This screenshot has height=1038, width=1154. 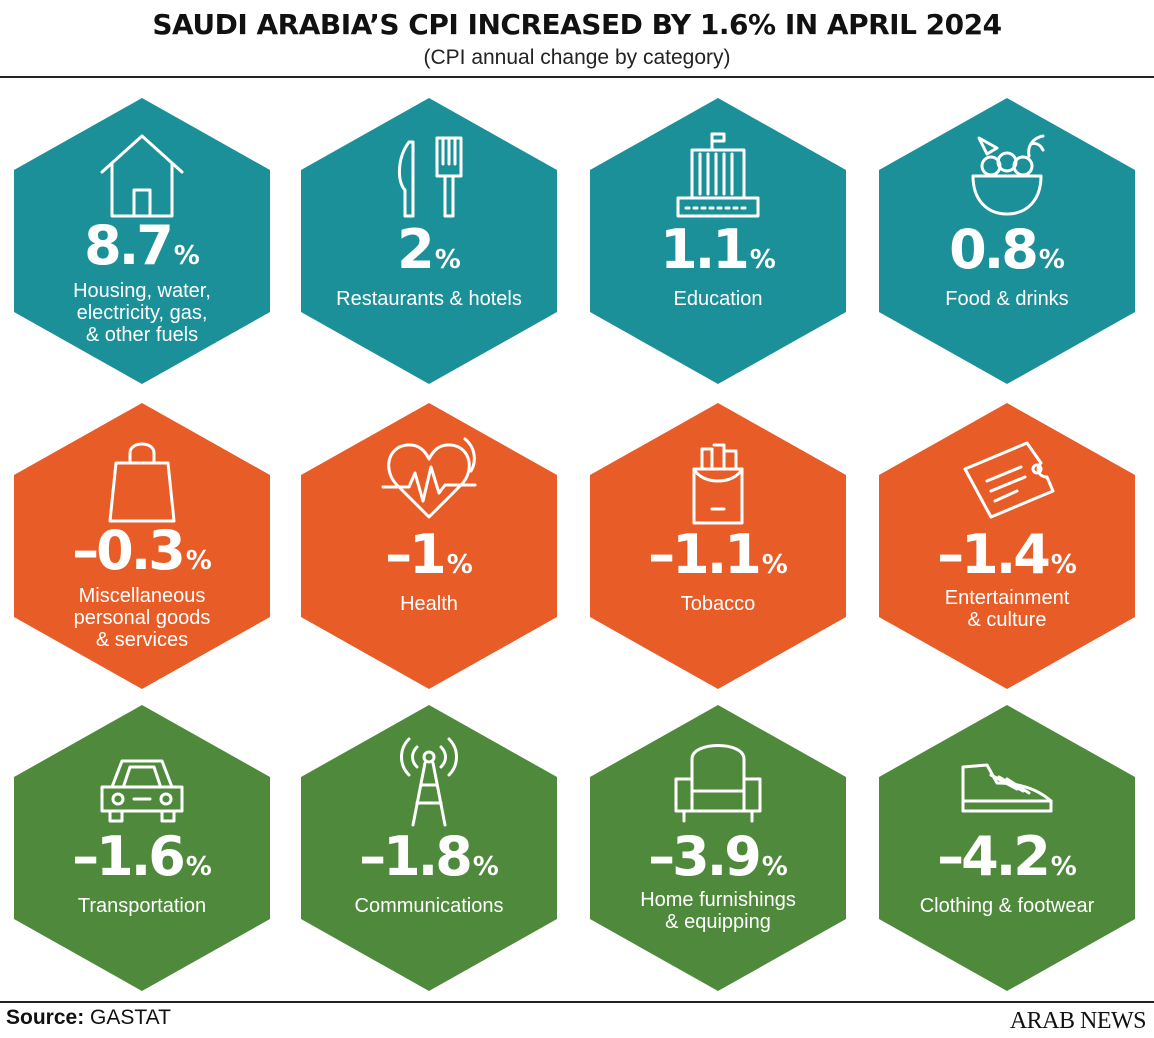 What do you see at coordinates (1078, 1021) in the screenshot?
I see `brand-logo: ARAB NEWS` at bounding box center [1078, 1021].